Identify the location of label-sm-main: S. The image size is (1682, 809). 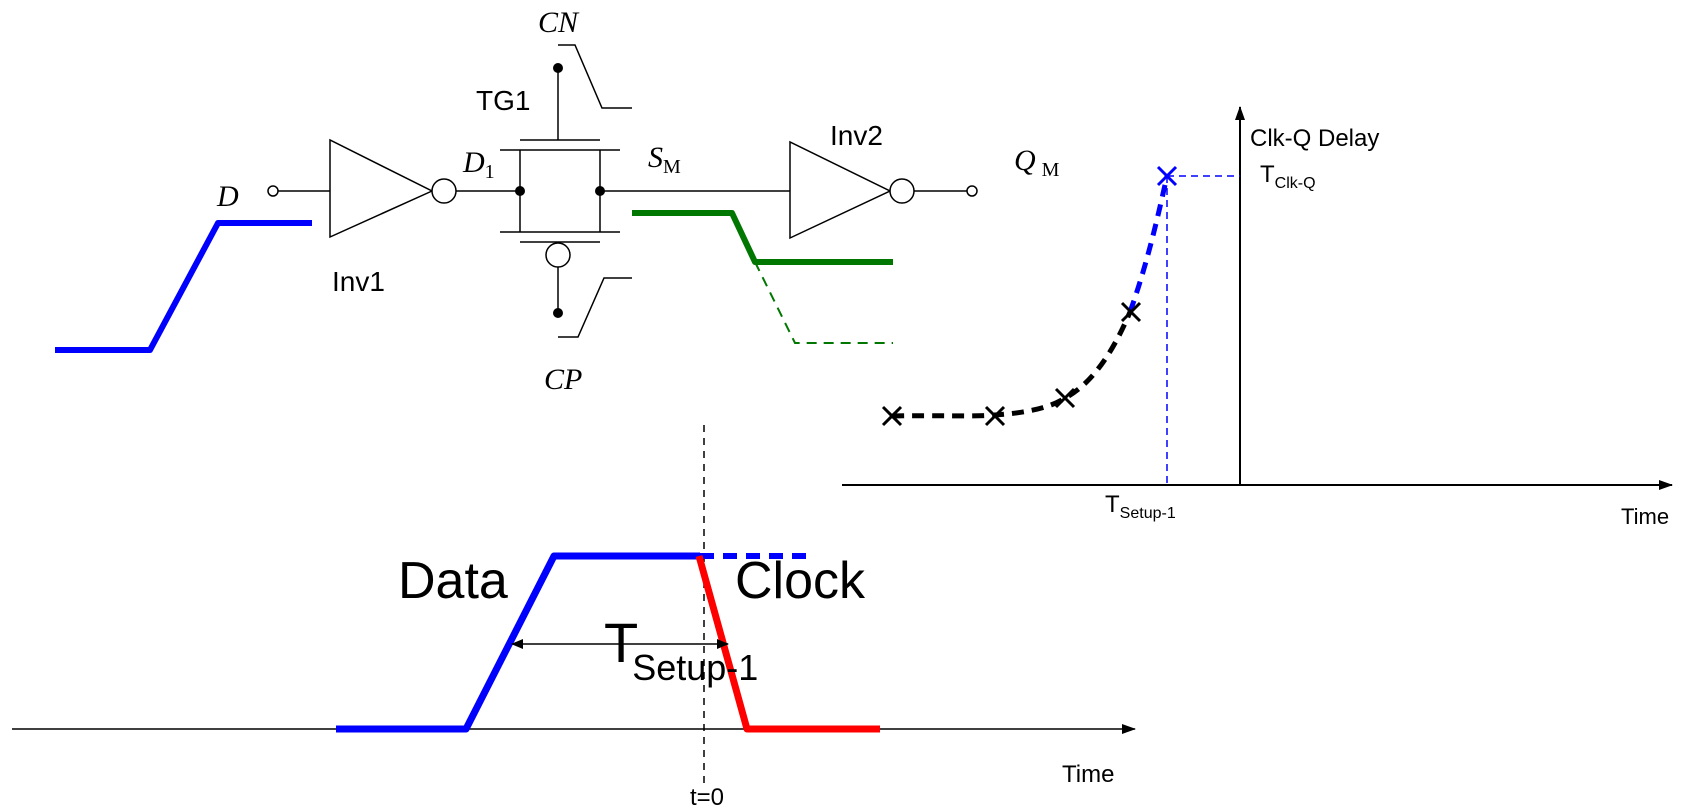
(655, 157).